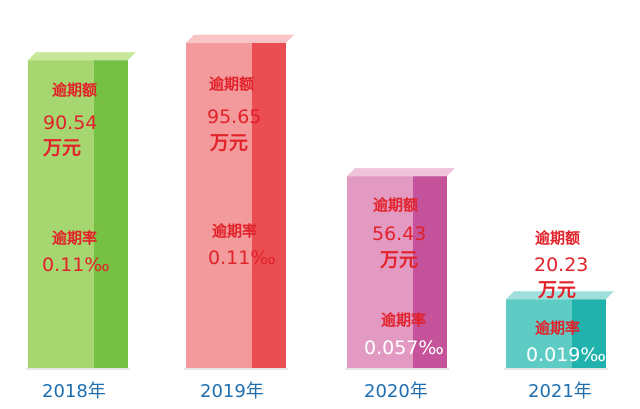 The width and height of the screenshot is (640, 409). What do you see at coordinates (399, 234) in the screenshot?
I see `amount-value-2: 56.43` at bounding box center [399, 234].